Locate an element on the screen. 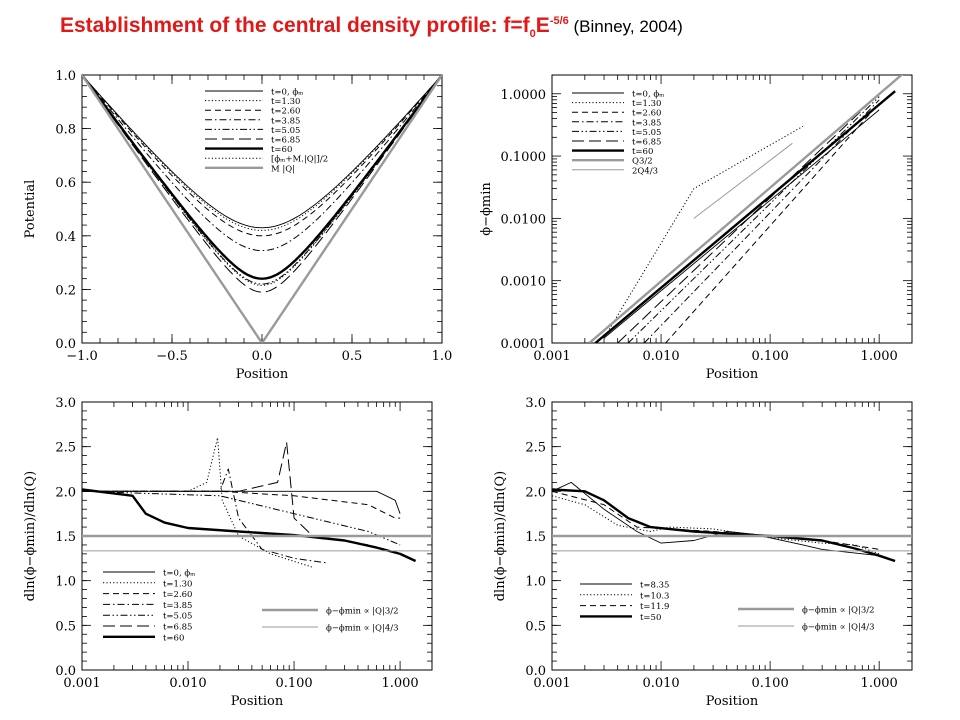  y-axis-label: ϕ−ϕmin is located at coordinates (486, 209).